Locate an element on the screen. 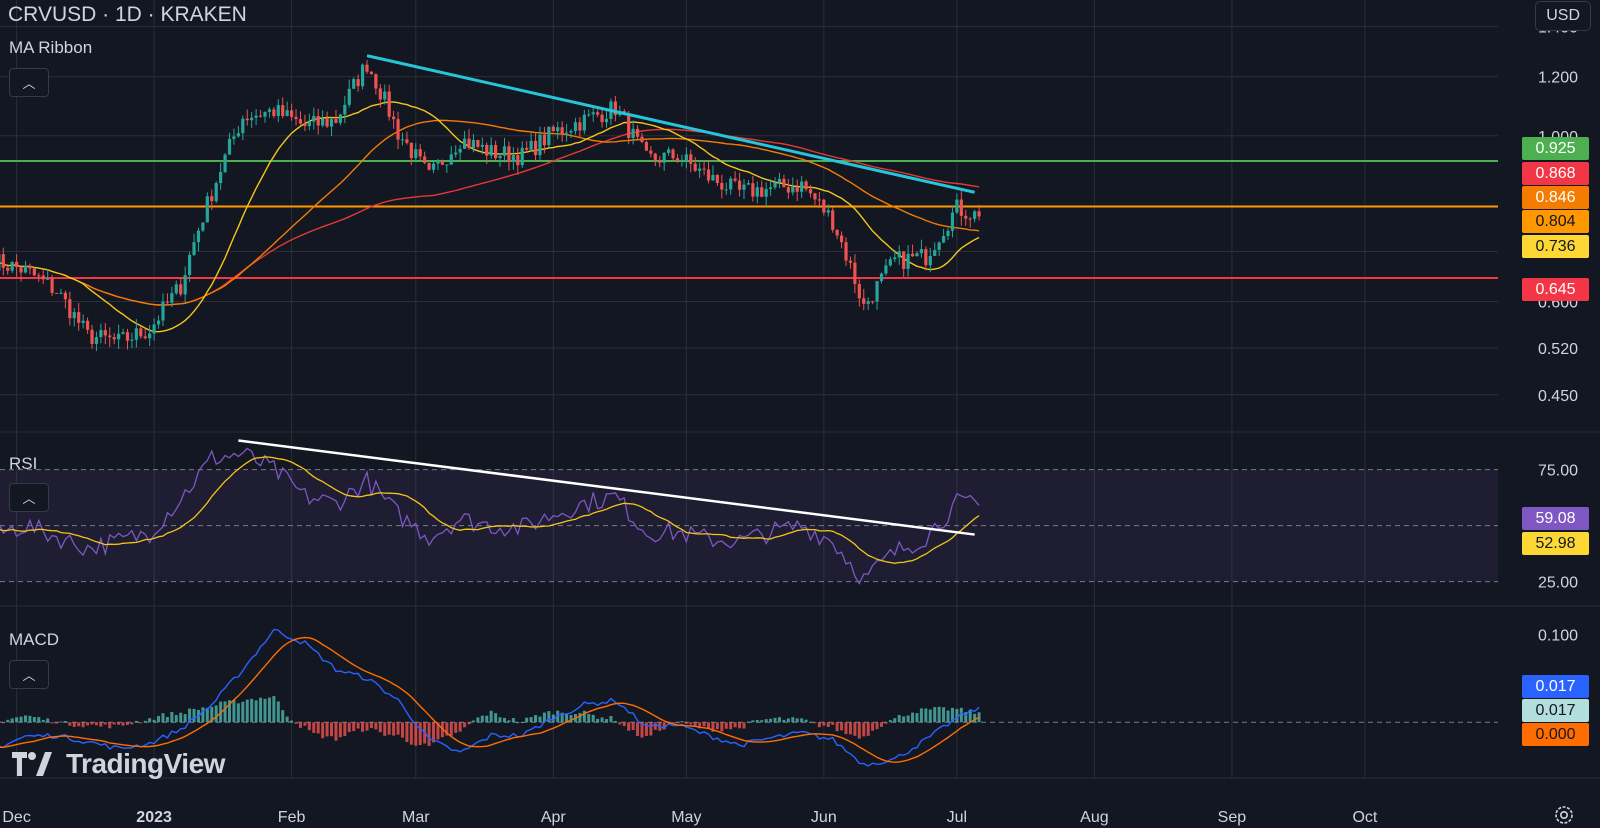  x-tick-label: Dec is located at coordinates (16, 817).